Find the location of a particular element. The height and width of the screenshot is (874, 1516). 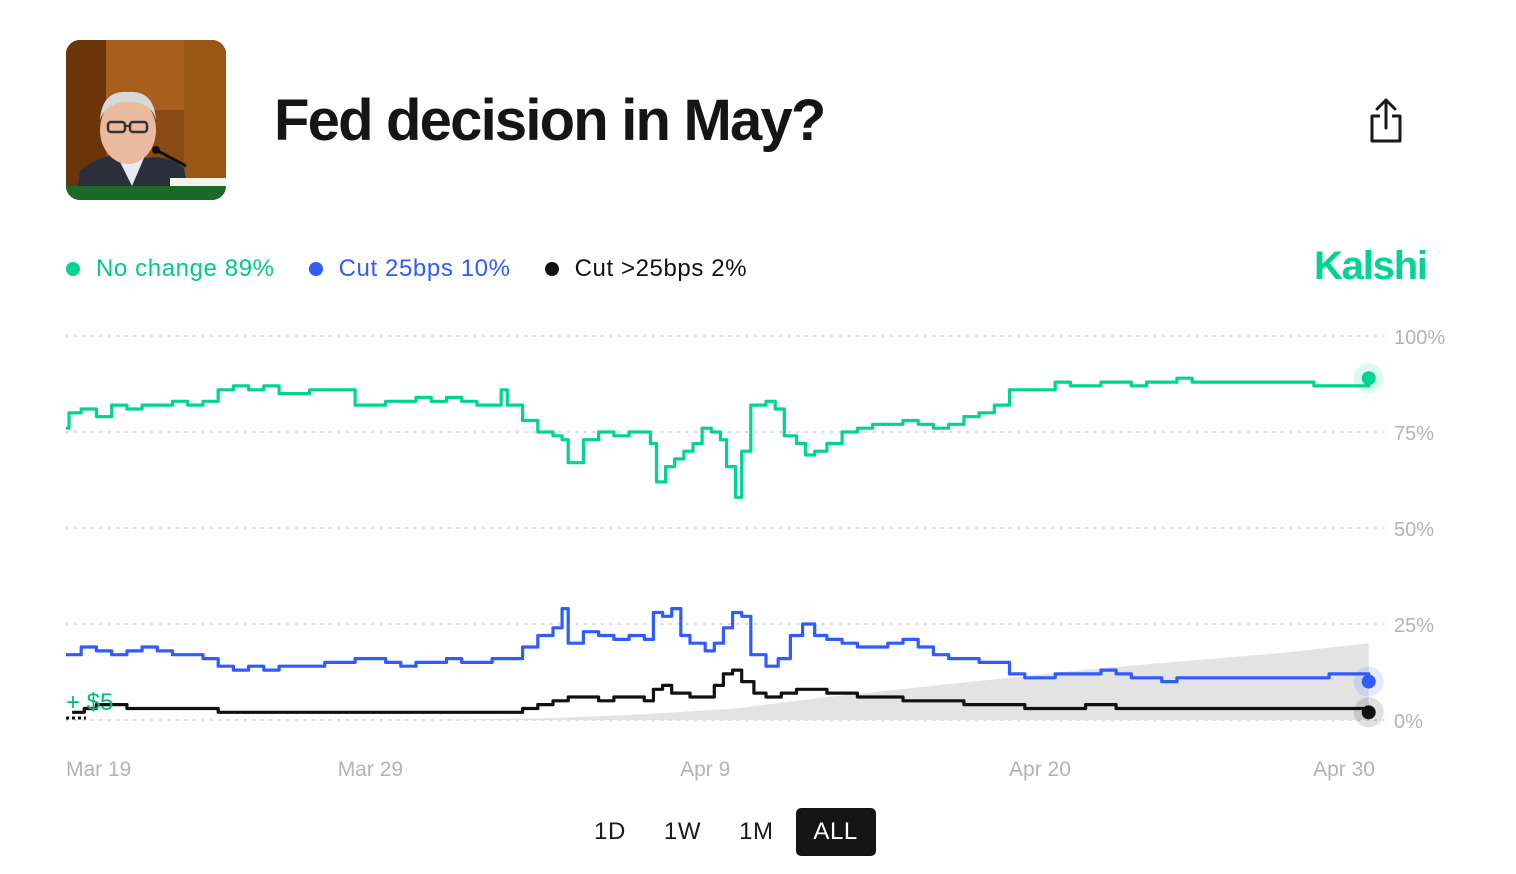

y-tick-label: 50% is located at coordinates (1414, 530).